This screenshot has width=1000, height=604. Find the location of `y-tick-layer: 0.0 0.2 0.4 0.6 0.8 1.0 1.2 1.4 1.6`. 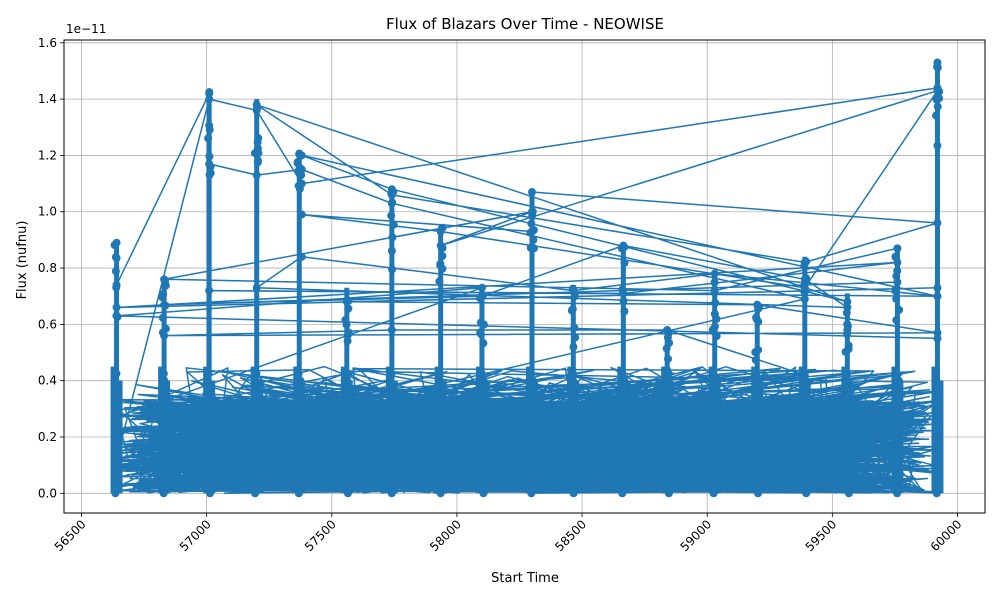

y-tick-layer: 0.0 0.2 0.4 0.6 0.8 1.0 1.2 1.4 1.6 is located at coordinates (51, 268).